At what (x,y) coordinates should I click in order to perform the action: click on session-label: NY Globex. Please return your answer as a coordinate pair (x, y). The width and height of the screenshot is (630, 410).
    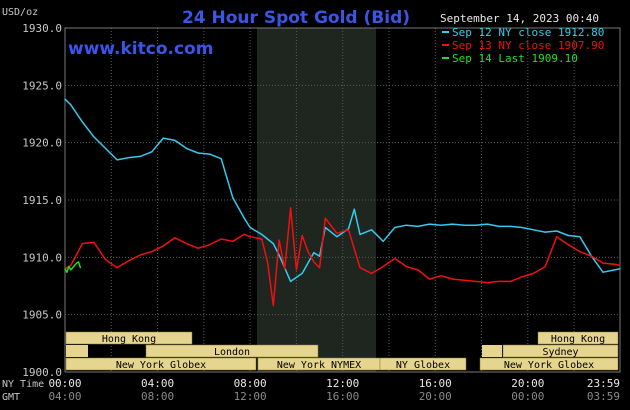
    Looking at the image, I should click on (423, 365).